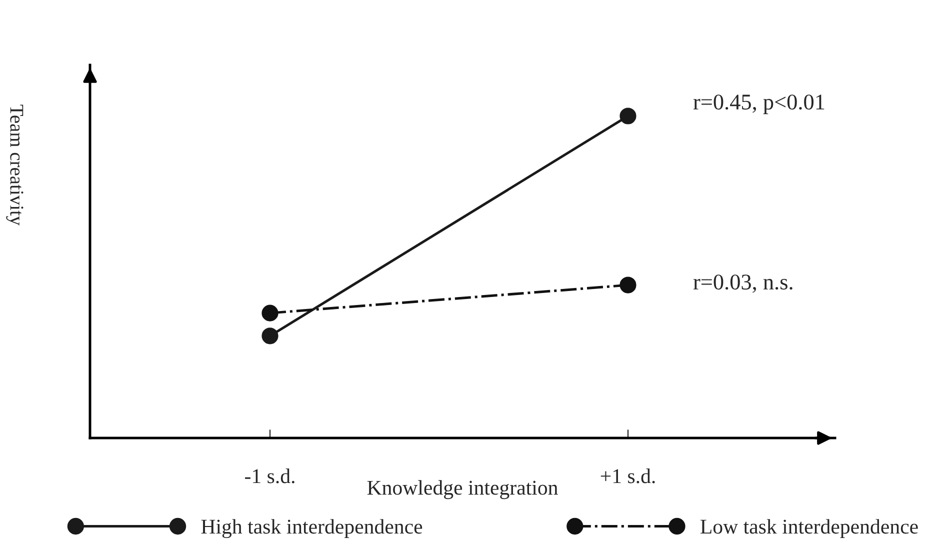 This screenshot has height=554, width=950. I want to click on legend-label: Low task interdependence, so click(809, 528).